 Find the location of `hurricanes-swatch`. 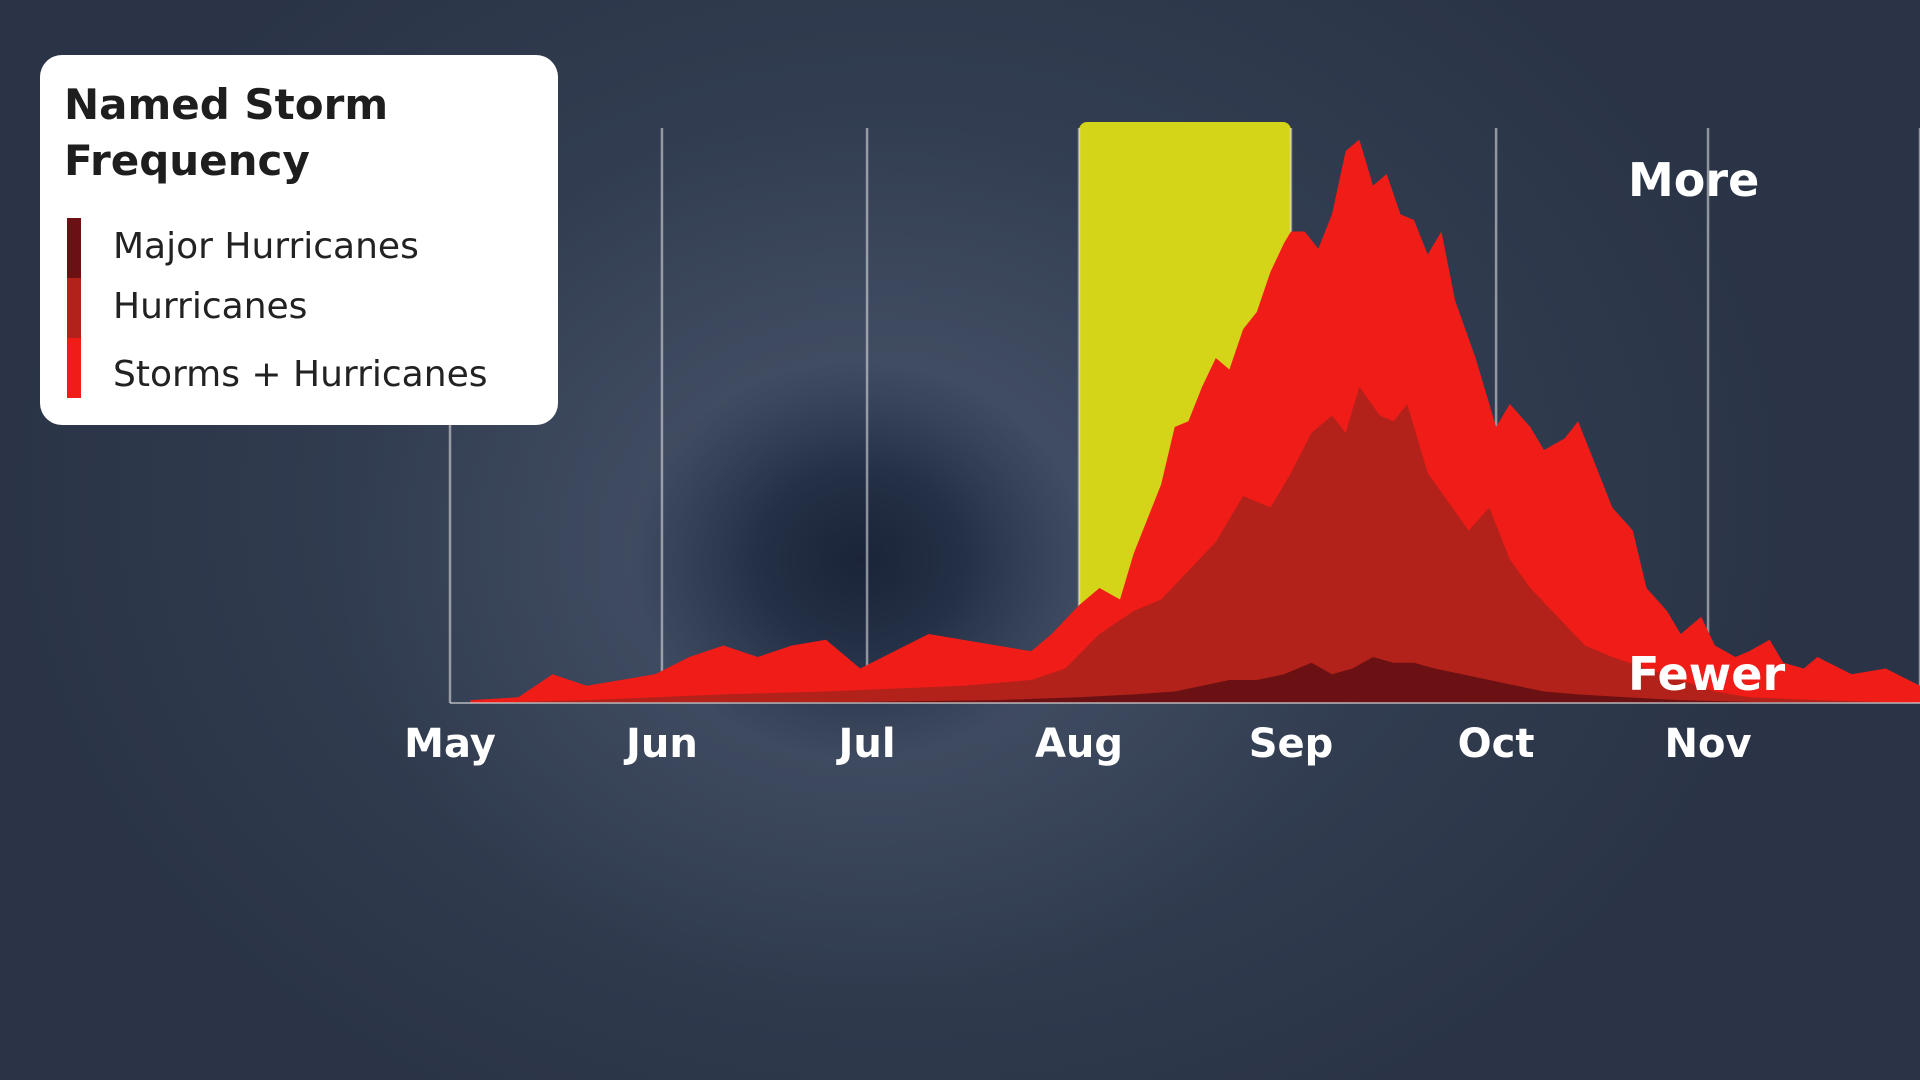

hurricanes-swatch is located at coordinates (74, 308).